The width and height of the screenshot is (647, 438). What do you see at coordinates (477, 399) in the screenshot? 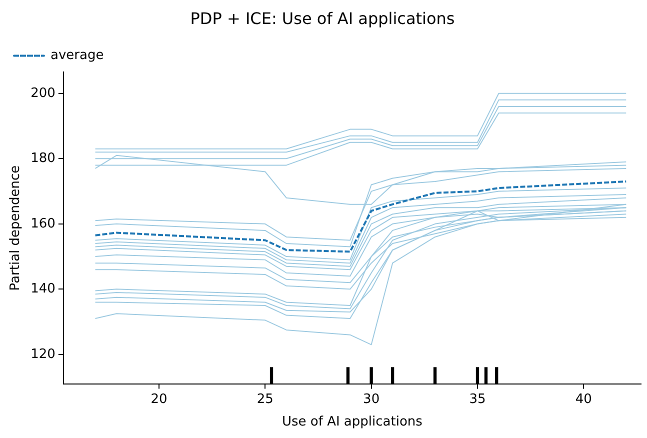
I see `x-tick-label: 35` at bounding box center [477, 399].